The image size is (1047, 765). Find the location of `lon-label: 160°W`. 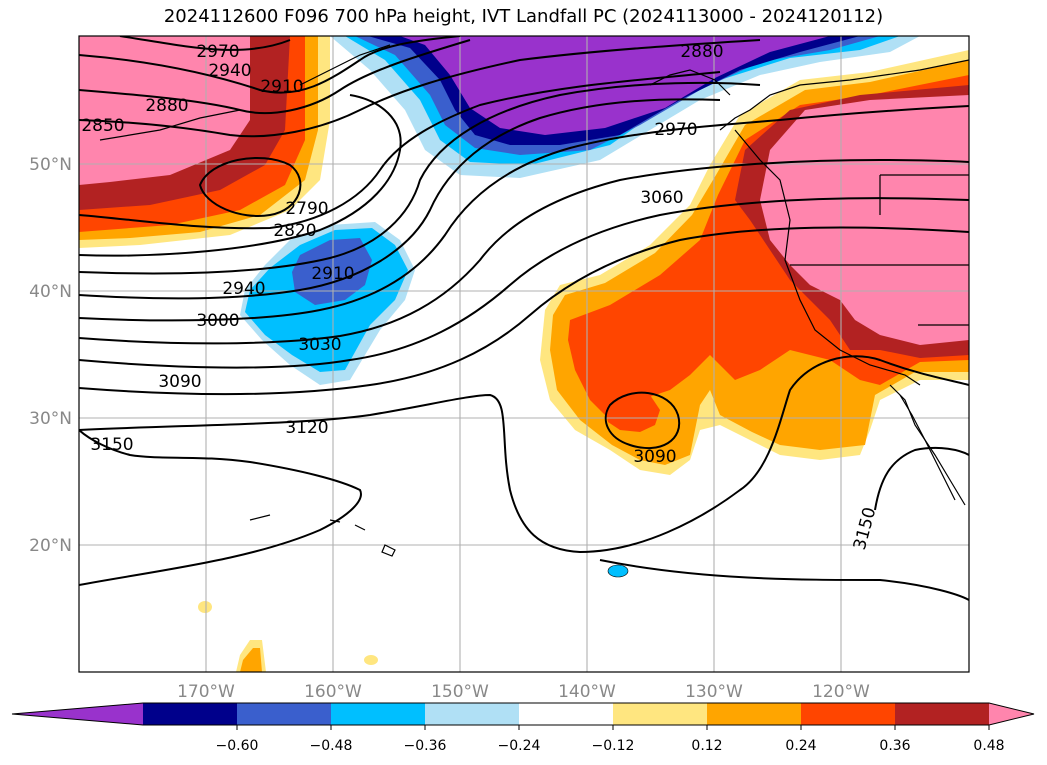

lon-label: 160°W is located at coordinates (333, 692).